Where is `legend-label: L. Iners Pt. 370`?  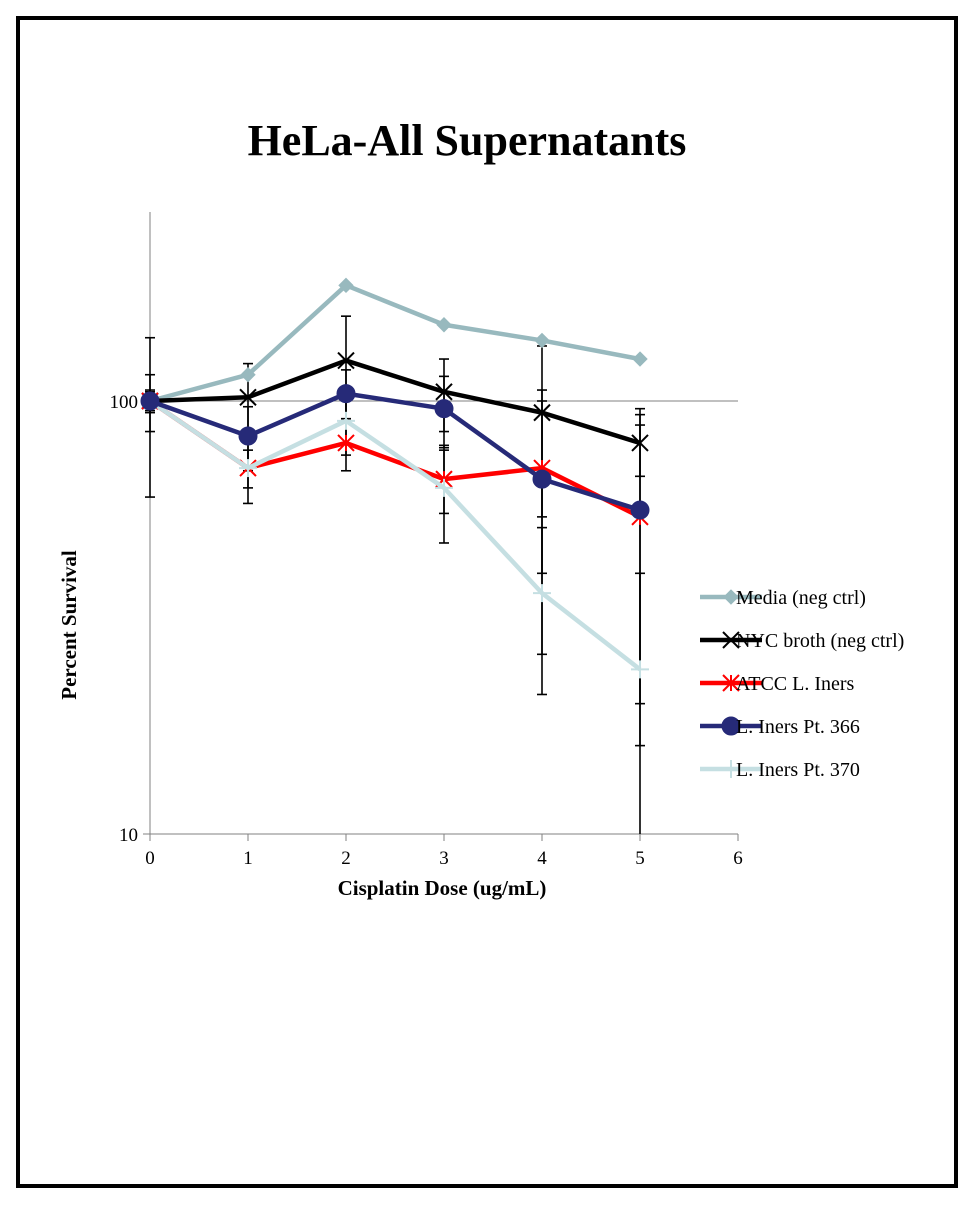
legend-label: L. Iners Pt. 370 is located at coordinates (798, 770).